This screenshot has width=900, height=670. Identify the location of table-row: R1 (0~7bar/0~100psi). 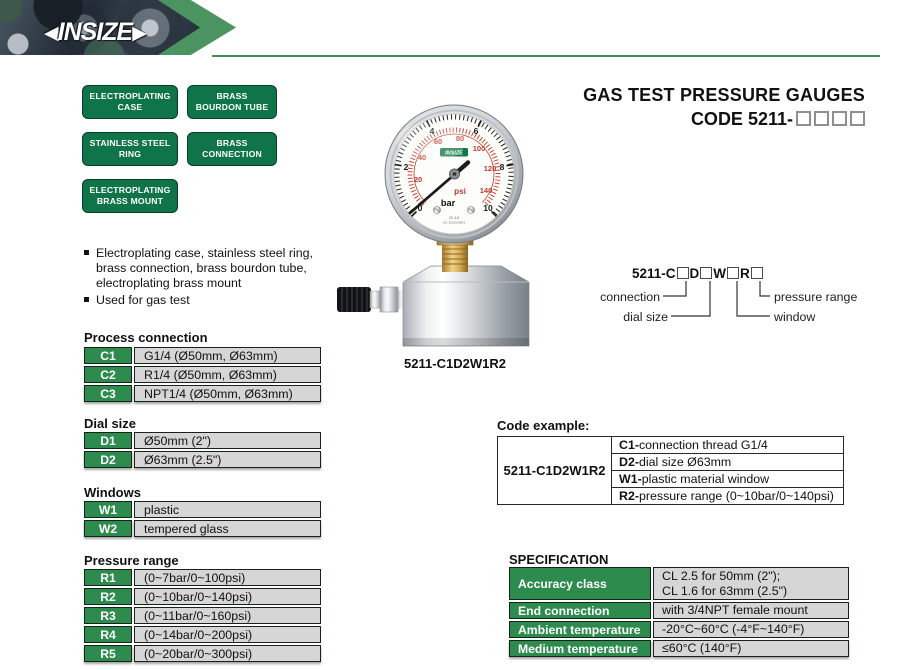
(202, 577).